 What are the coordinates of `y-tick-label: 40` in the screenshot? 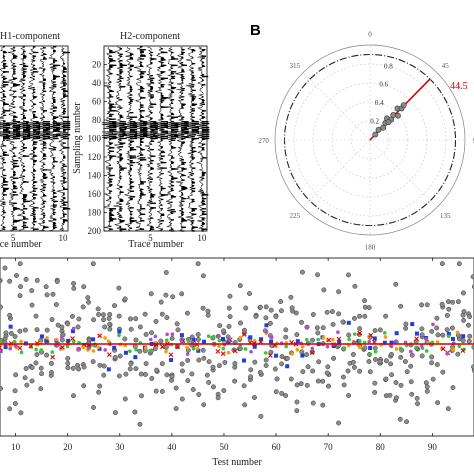 It's located at (97, 83).